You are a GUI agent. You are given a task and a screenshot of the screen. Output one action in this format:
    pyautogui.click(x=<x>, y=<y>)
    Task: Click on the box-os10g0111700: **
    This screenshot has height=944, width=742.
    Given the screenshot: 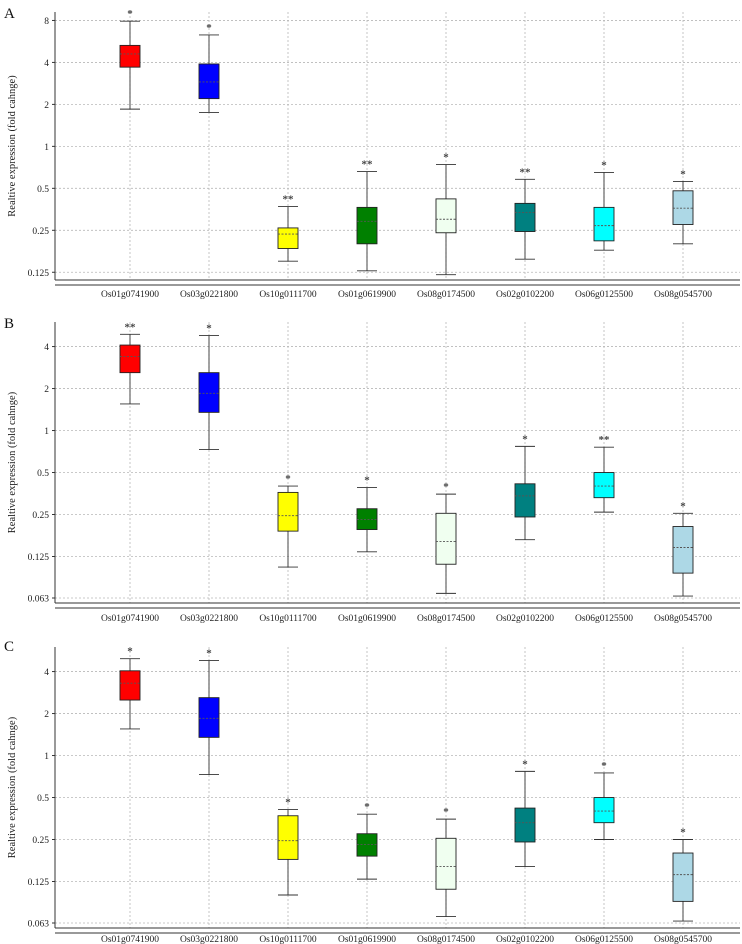 What is the action you would take?
    pyautogui.click(x=288, y=228)
    